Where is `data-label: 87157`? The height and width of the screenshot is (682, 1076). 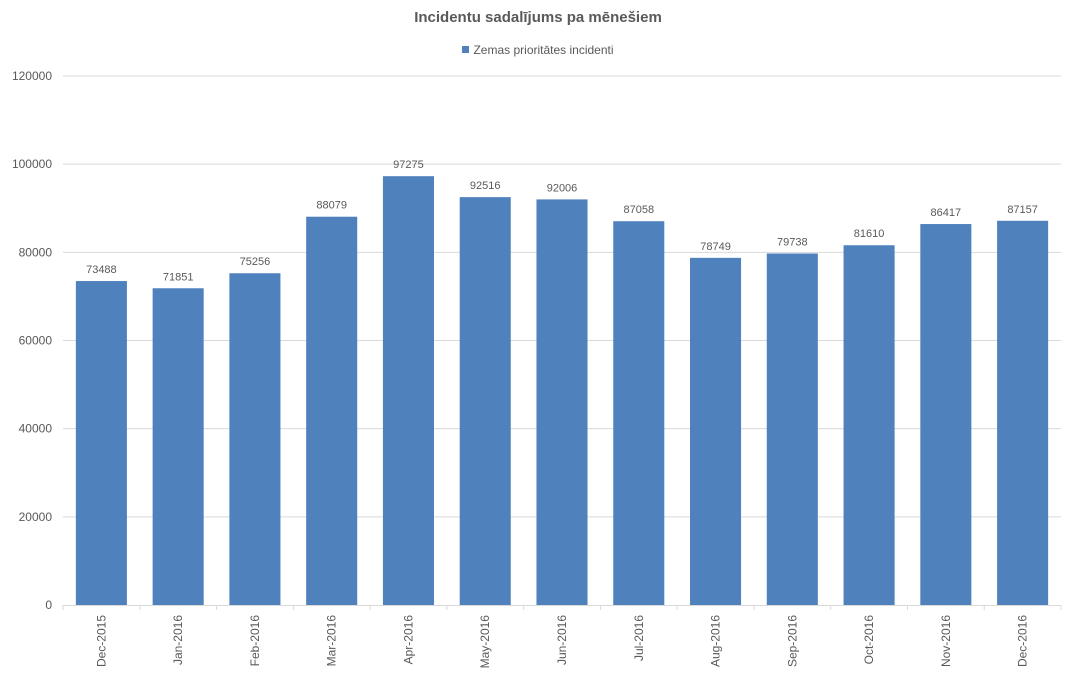
data-label: 87157 is located at coordinates (1022, 210).